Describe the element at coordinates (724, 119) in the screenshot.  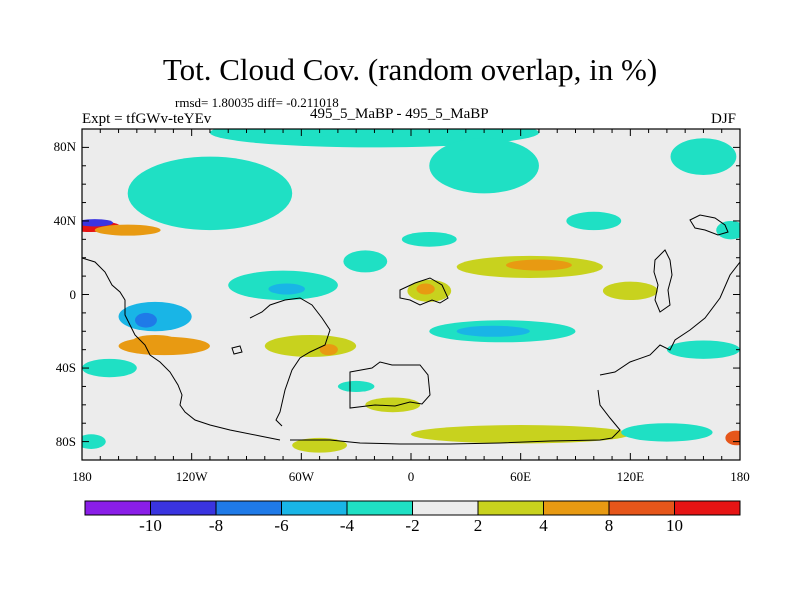
I see `season-label: DJF` at that location.